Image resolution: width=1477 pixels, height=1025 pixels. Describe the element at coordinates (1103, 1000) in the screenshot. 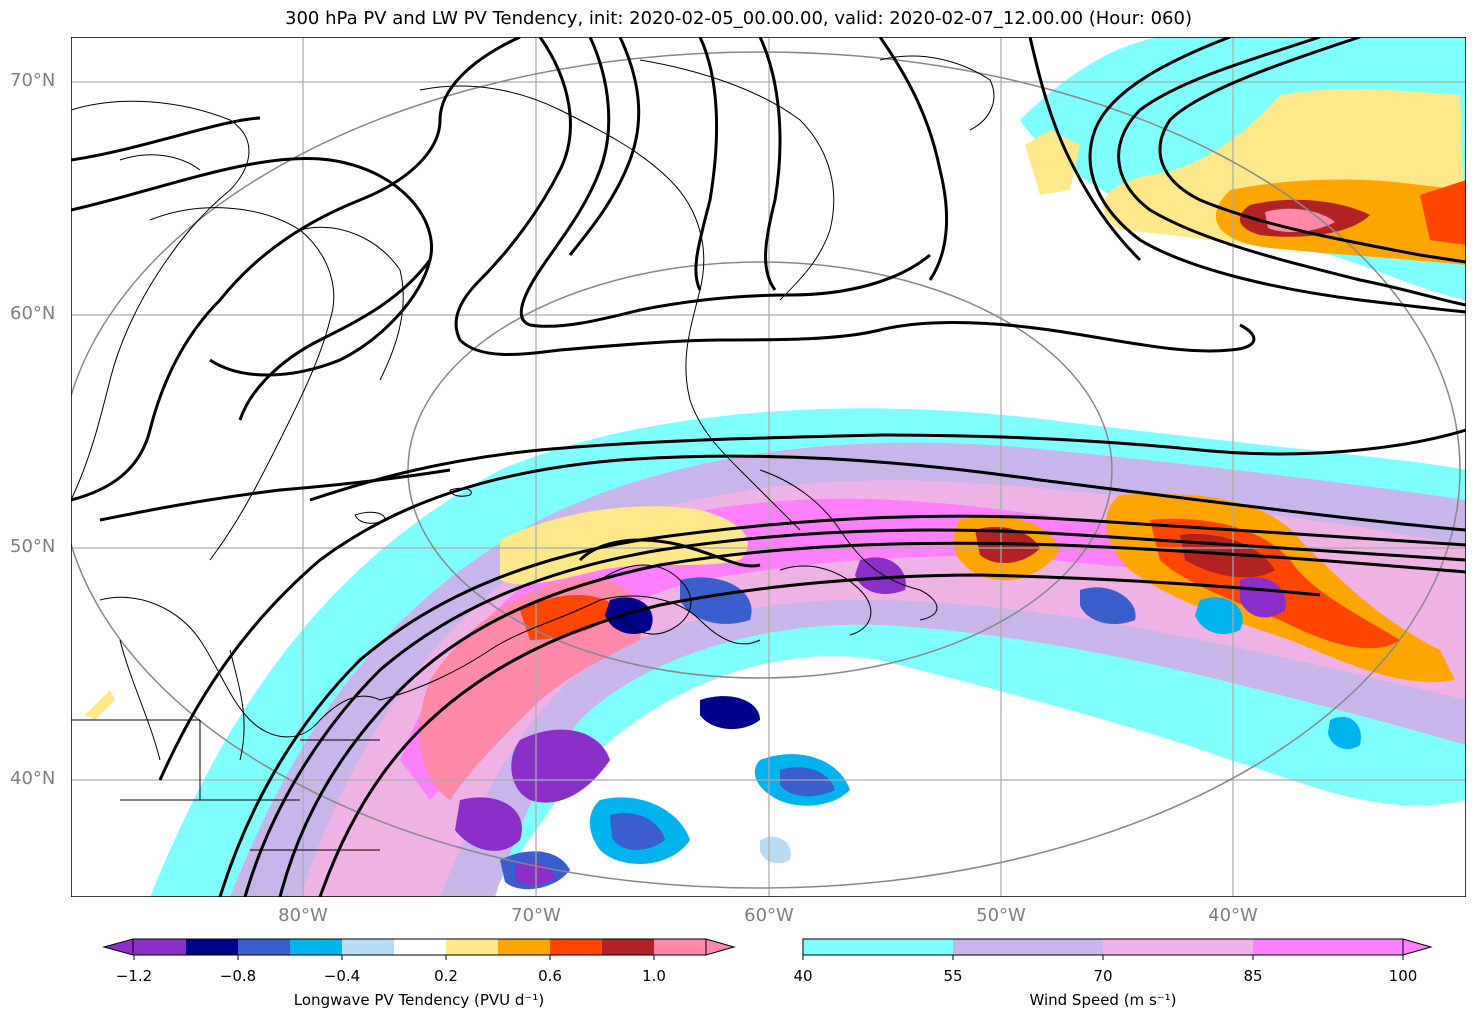

I see `cb-right-label: Wind Speed (m s⁻¹)` at that location.